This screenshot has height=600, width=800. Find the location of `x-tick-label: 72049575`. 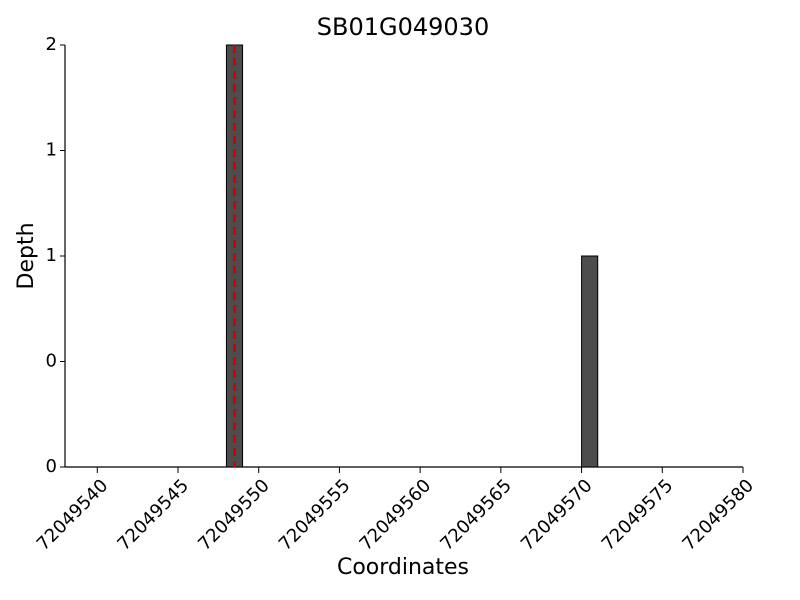

x-tick-label: 72049575 is located at coordinates (638, 515).